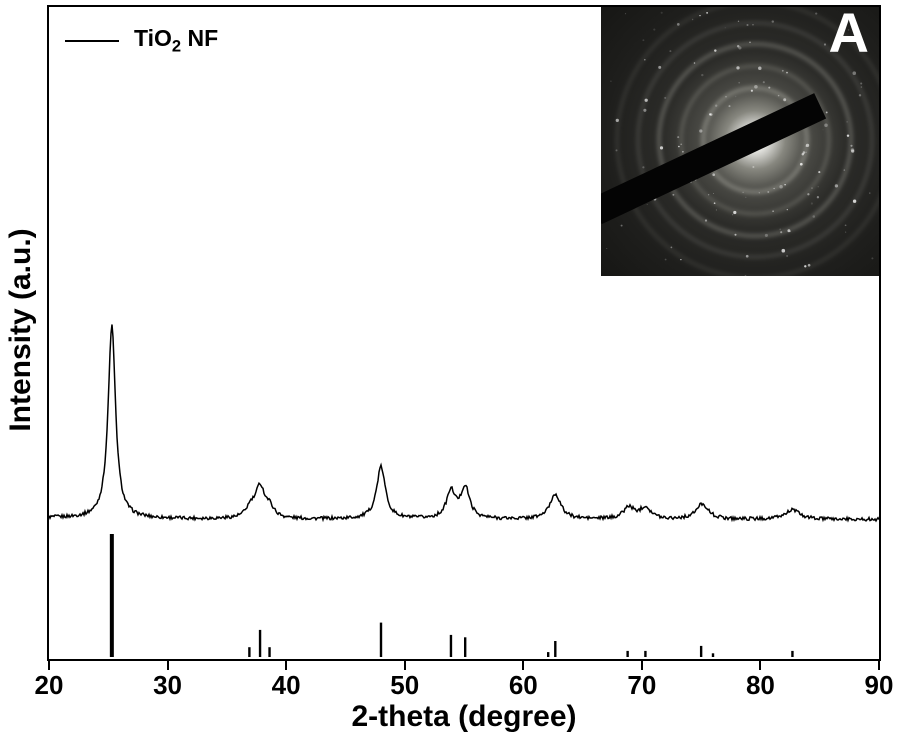 Image resolution: width=900 pixels, height=750 pixels. Describe the element at coordinates (879, 685) in the screenshot. I see `x-tick-label: 90` at that location.